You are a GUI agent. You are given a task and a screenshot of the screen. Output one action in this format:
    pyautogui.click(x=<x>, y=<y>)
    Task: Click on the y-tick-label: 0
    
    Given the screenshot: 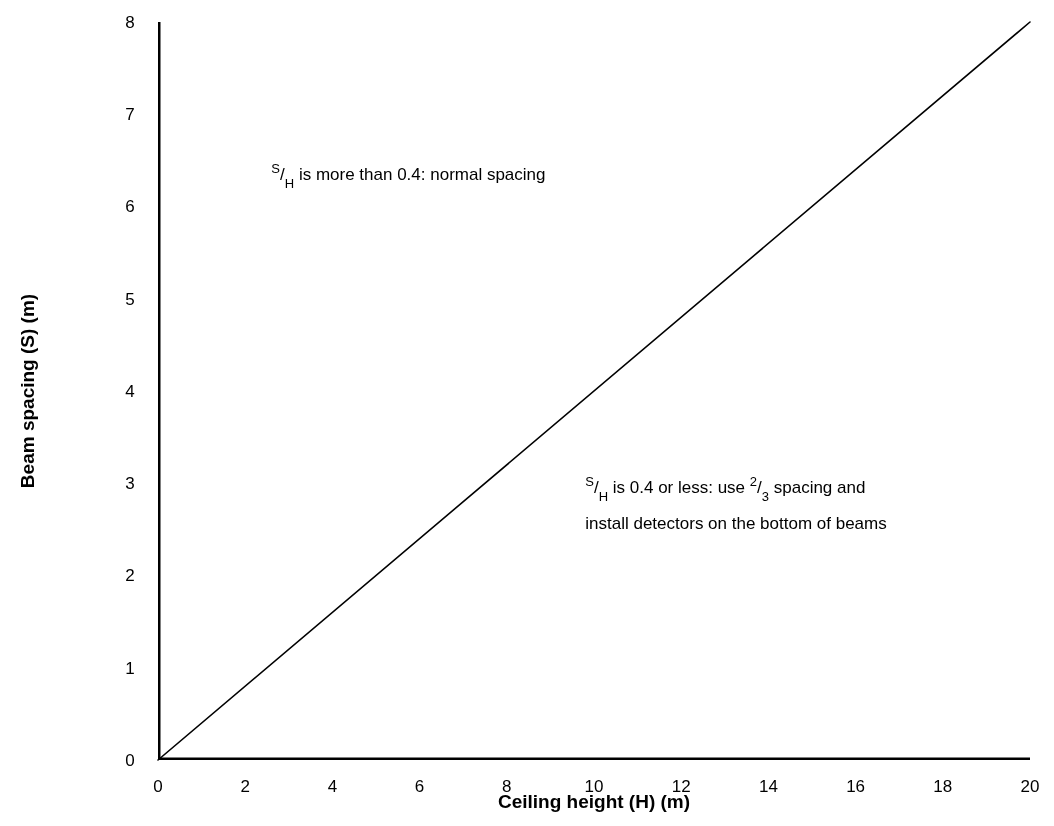 What is the action you would take?
    pyautogui.click(x=130, y=760)
    